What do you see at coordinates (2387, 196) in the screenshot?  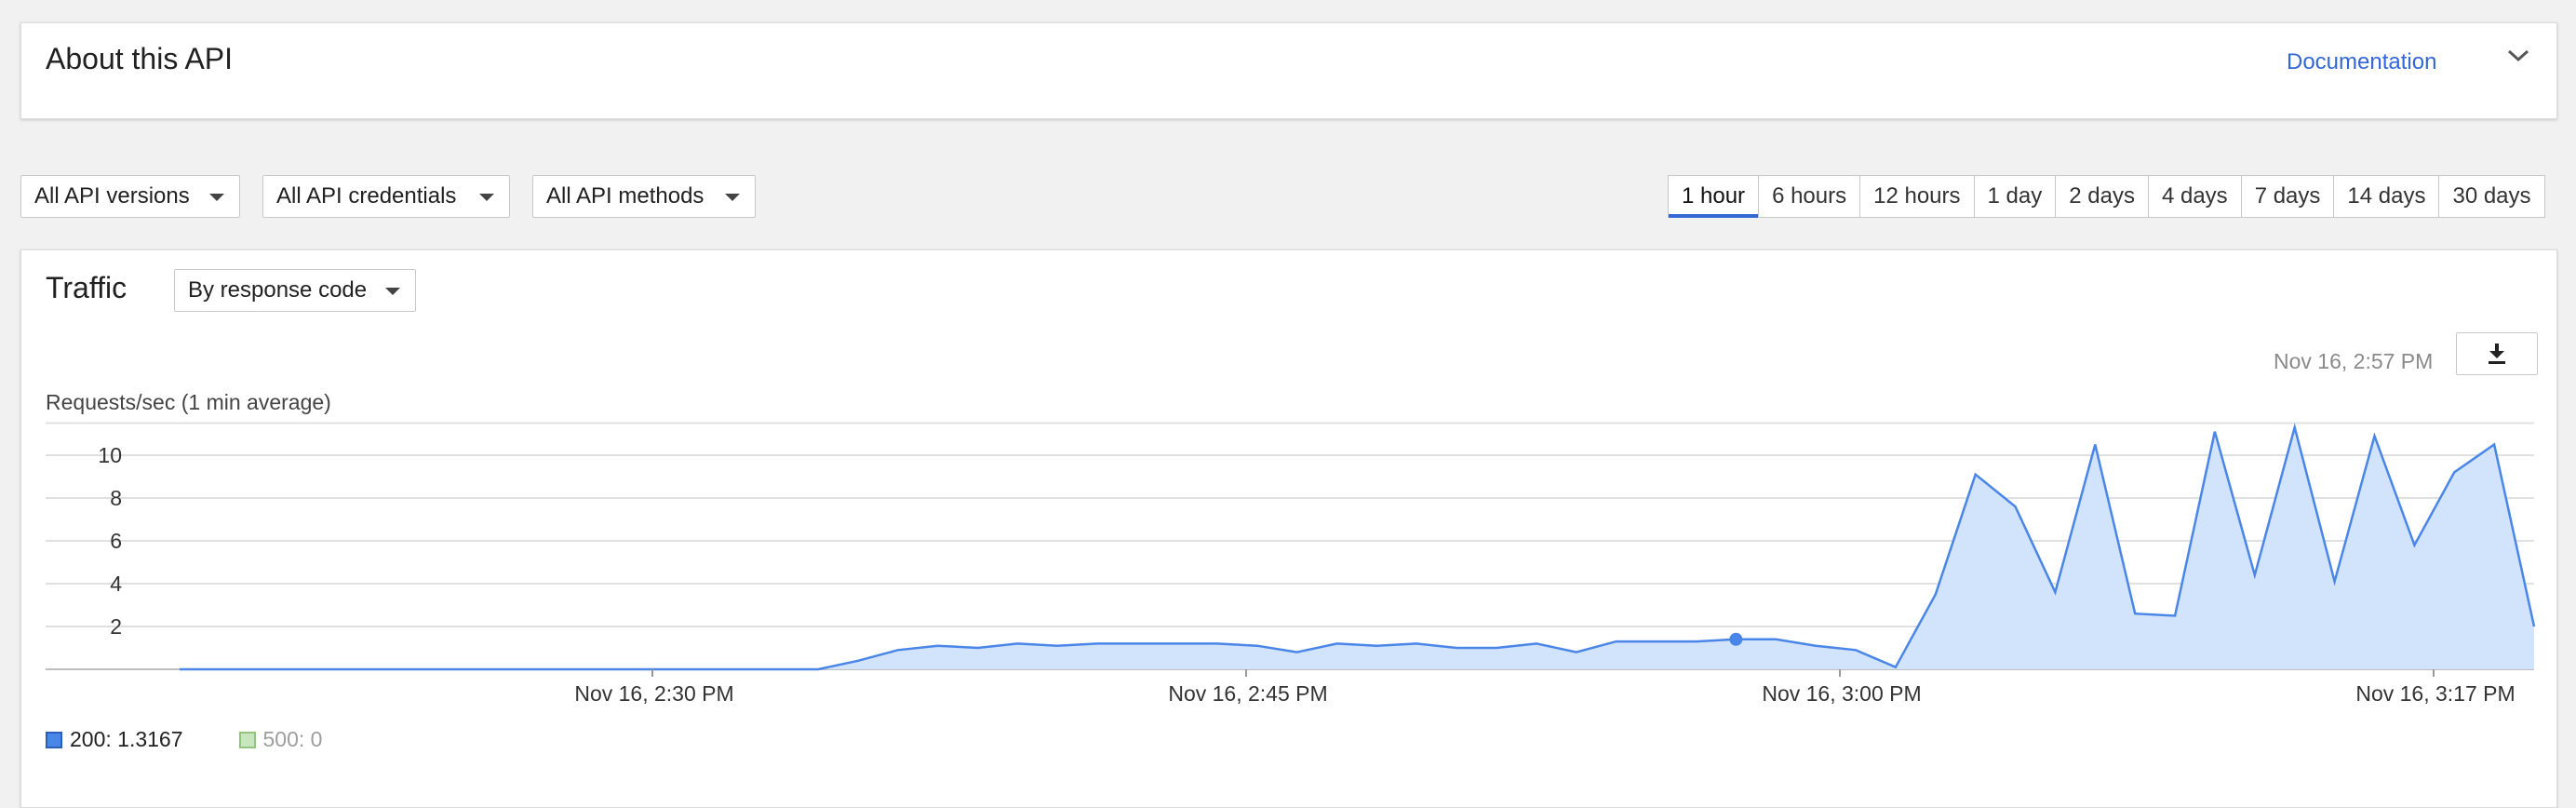 I see `time-range-14-days: 14 days` at bounding box center [2387, 196].